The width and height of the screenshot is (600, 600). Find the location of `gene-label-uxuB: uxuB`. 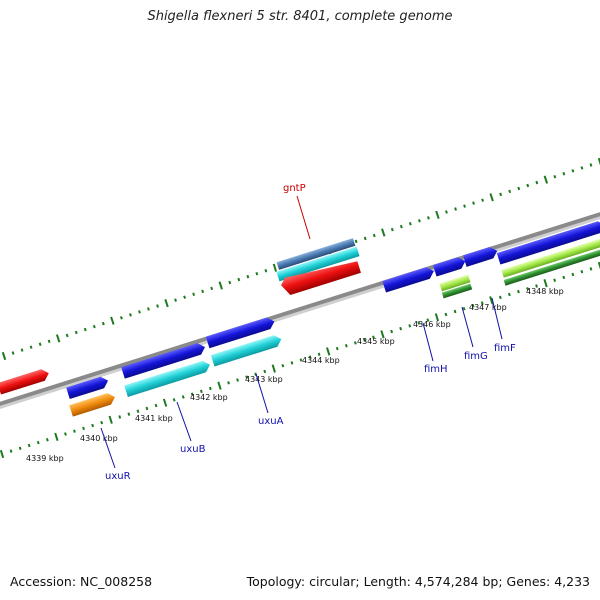

gene-label-uxuB: uxuB is located at coordinates (193, 449).